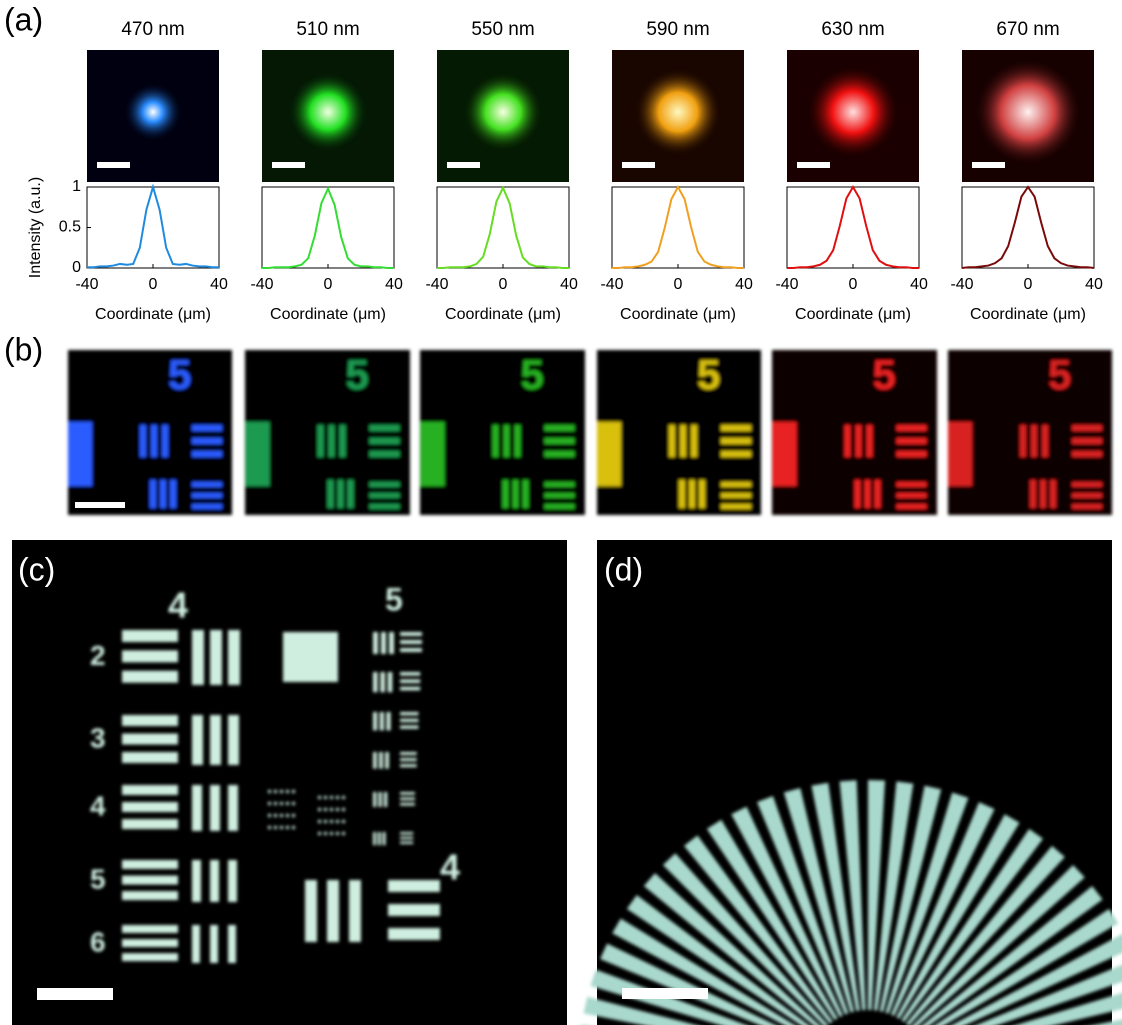 The image size is (1122, 1025). What do you see at coordinates (178, 605) in the screenshot?
I see `target-digit: 4` at bounding box center [178, 605].